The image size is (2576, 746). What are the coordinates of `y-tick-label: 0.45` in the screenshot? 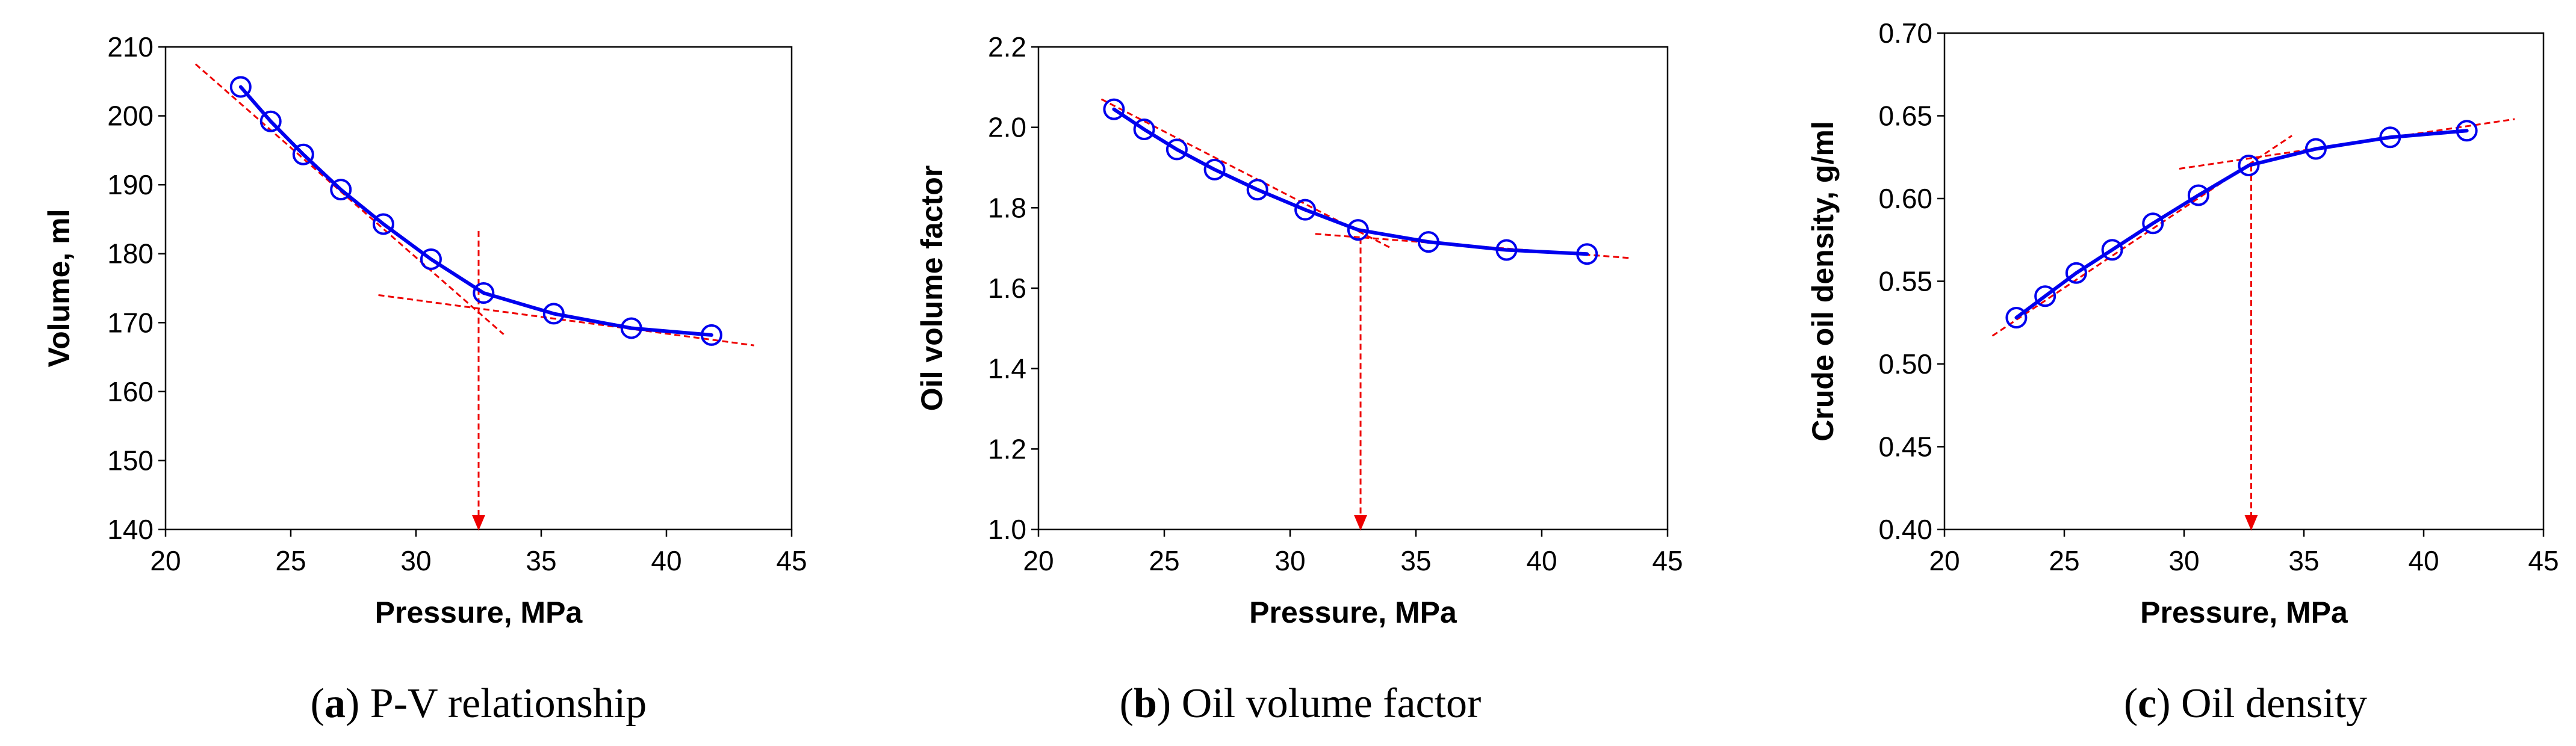 It's located at (1905, 447).